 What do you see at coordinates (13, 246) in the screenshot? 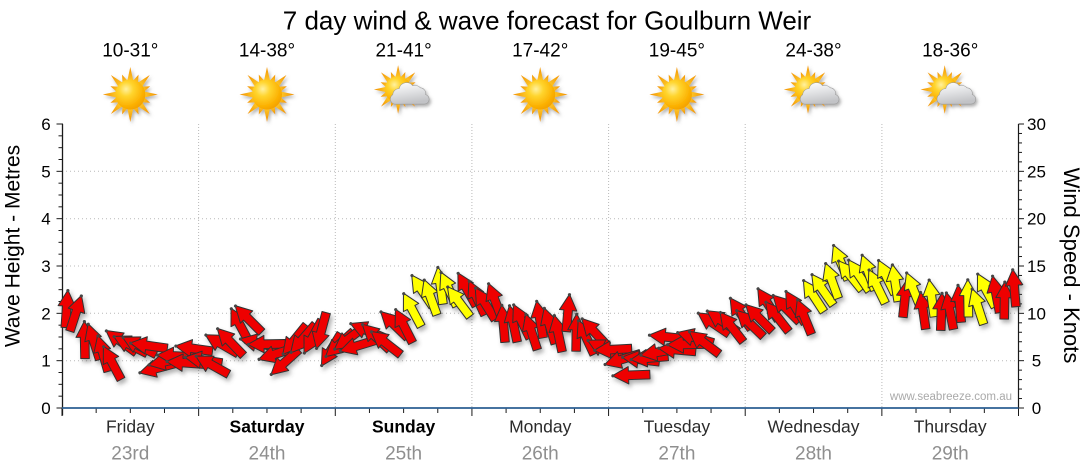
I see `svg-text: Wave Height - Metres` at bounding box center [13, 246].